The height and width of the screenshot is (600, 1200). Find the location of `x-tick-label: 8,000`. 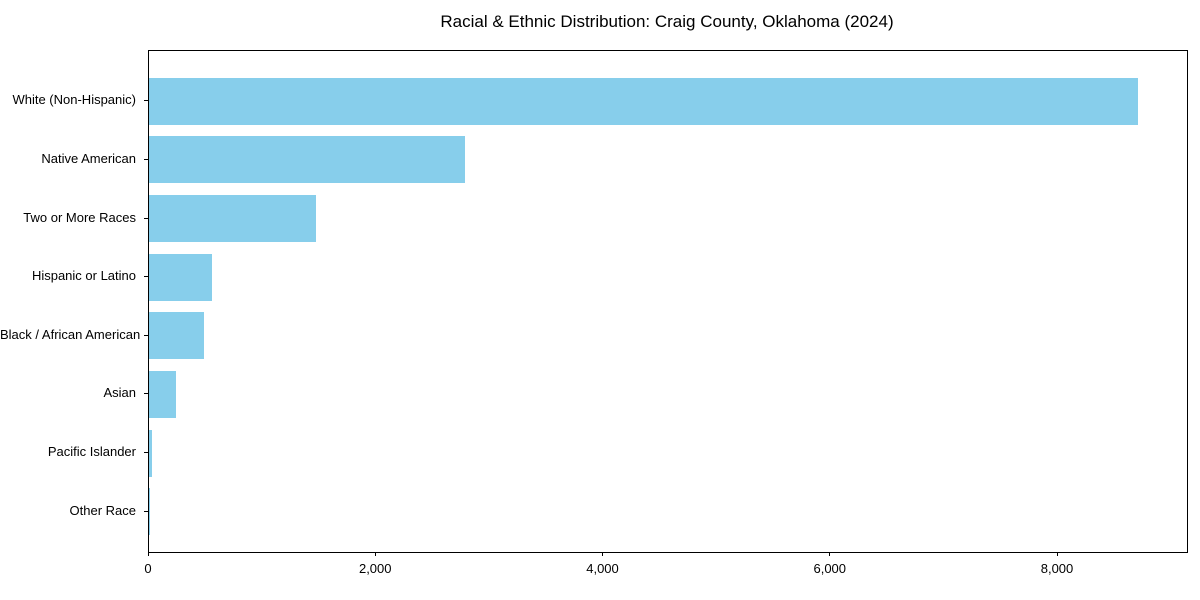

x-tick-label: 8,000 is located at coordinates (1057, 568).